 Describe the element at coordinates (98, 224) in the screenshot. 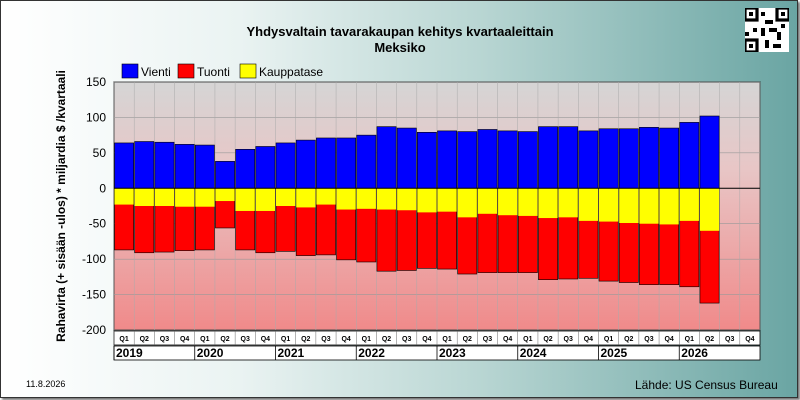

I see `y-tick-label: -50` at that location.